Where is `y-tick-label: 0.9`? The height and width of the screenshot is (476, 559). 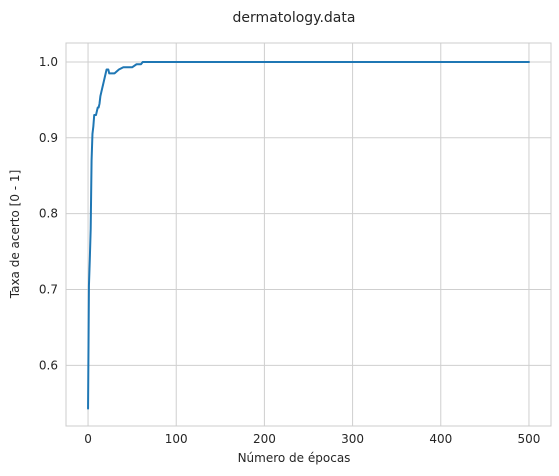
y-tick-label: 0.9 is located at coordinates (48, 138).